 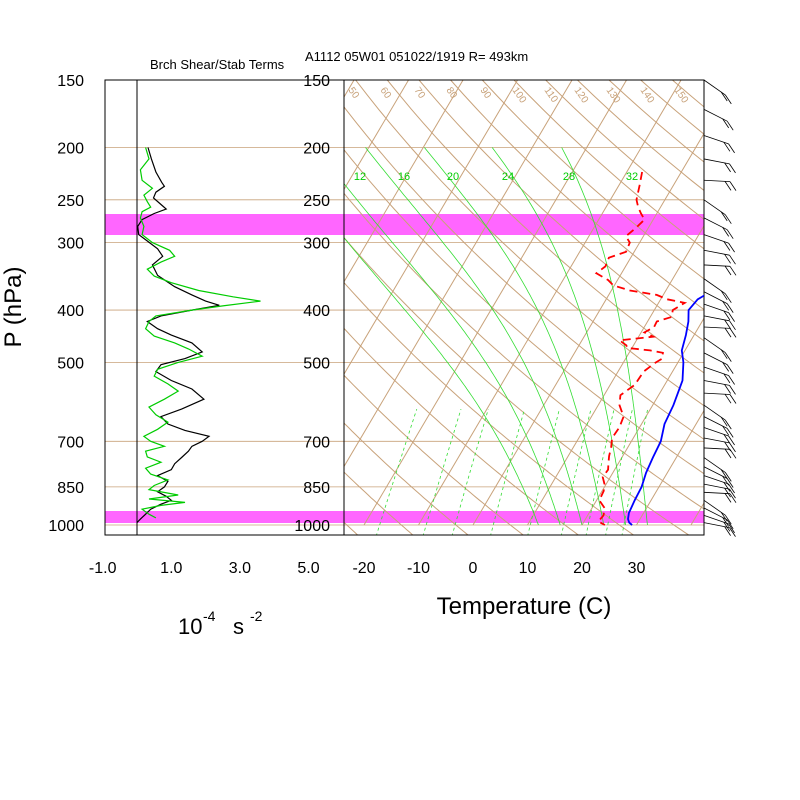 I want to click on left-x-tick-label: -1.0, so click(x=103, y=568).